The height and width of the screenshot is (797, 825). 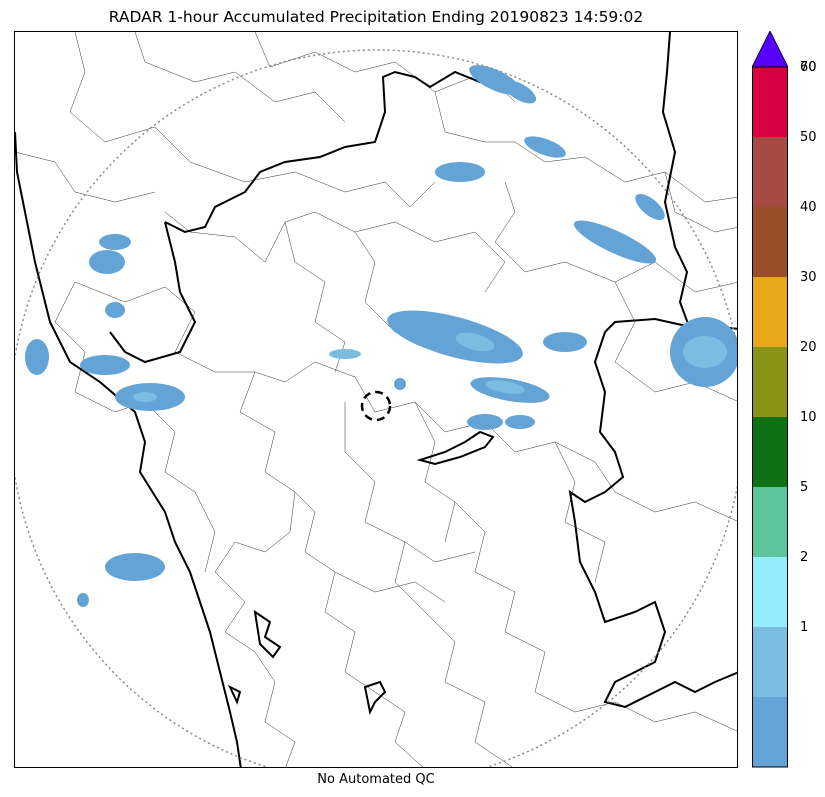 I want to click on colorbar-tick-label: 20, so click(x=808, y=347).